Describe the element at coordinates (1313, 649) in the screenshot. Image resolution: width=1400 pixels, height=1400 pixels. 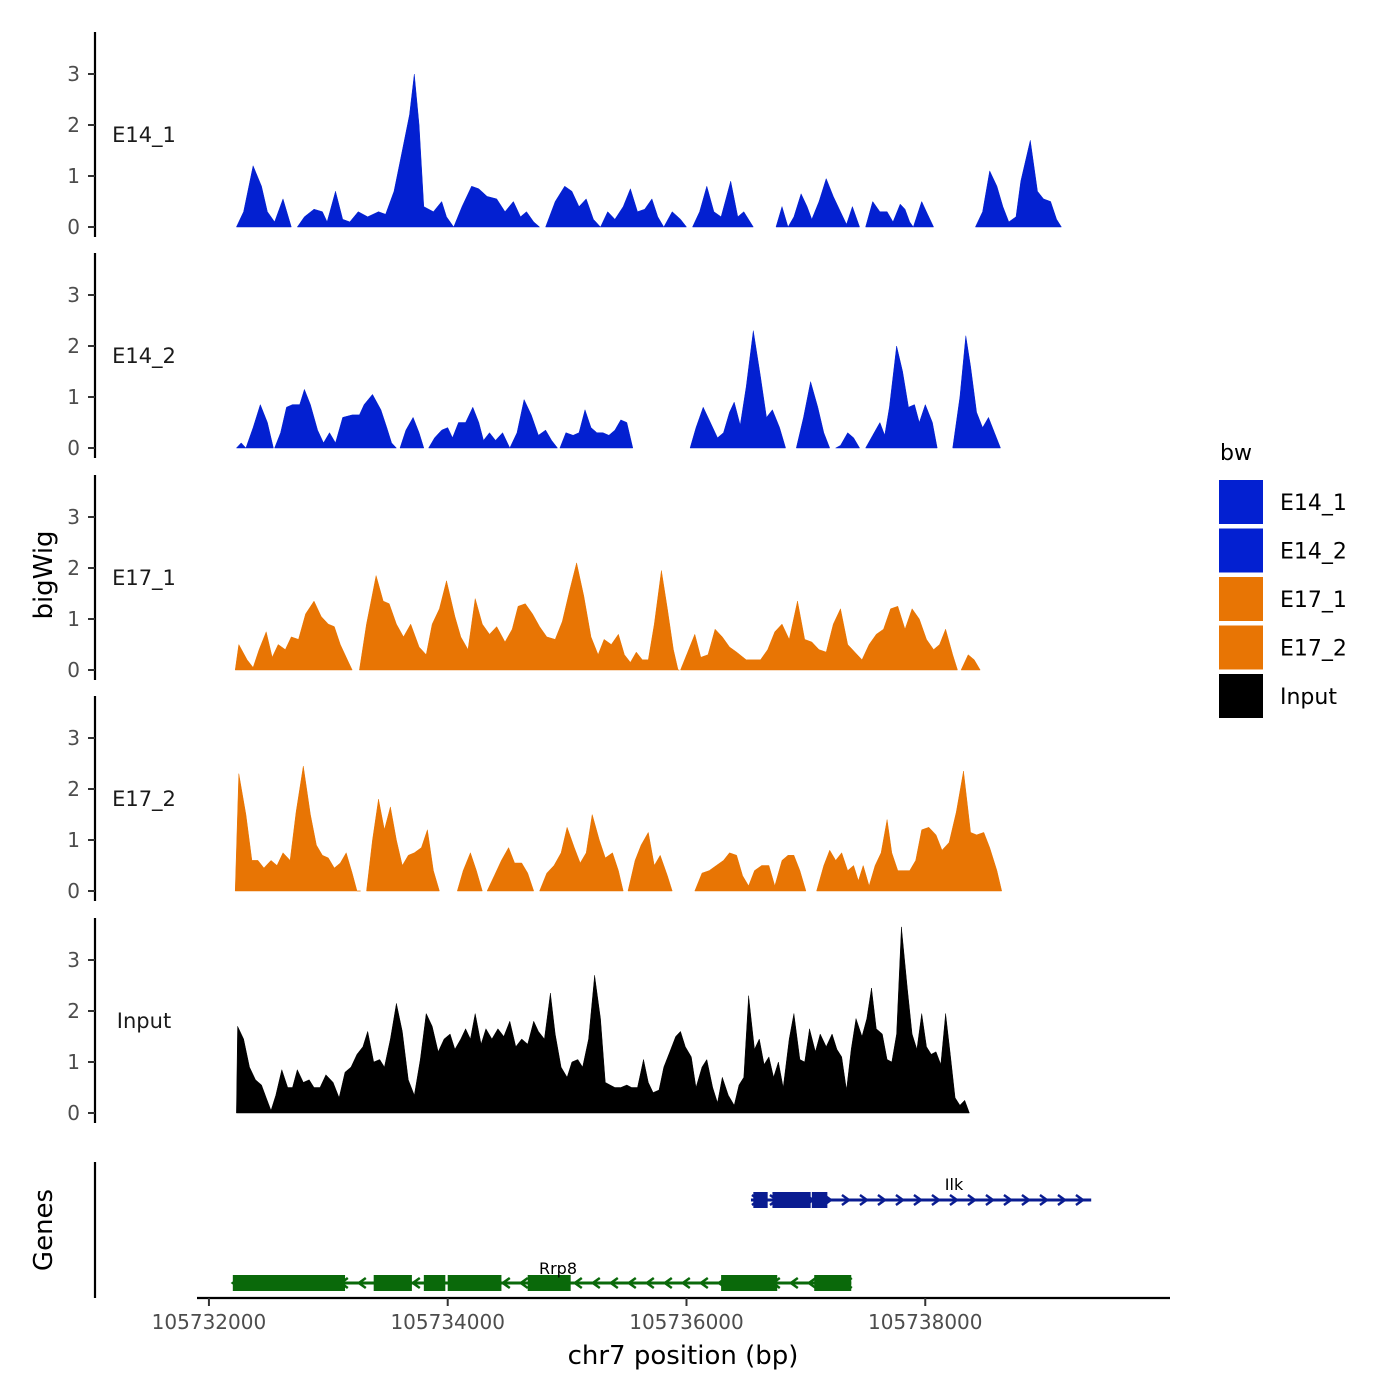
I see `legend-label: E17_2` at that location.